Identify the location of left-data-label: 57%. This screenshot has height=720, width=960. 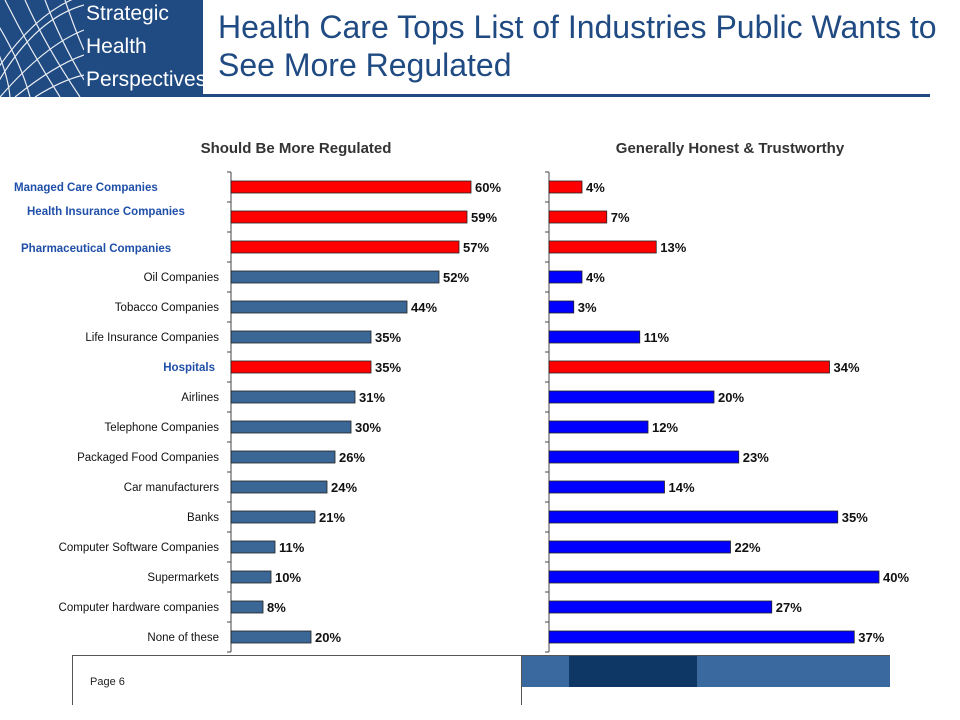
(476, 247).